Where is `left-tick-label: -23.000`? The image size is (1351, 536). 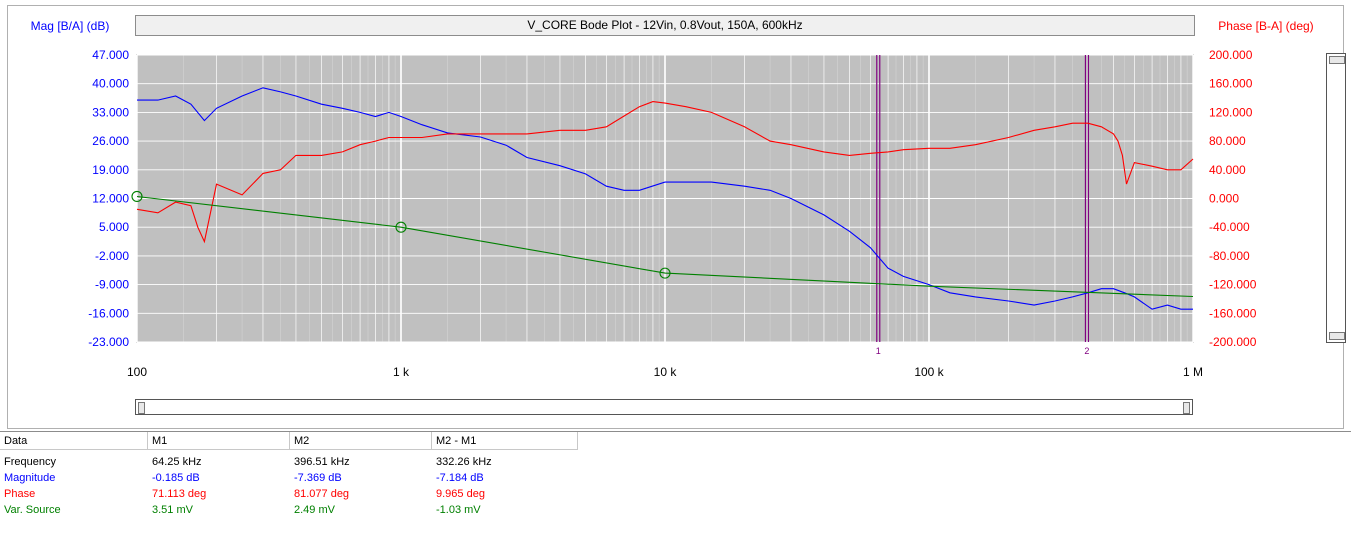
left-tick-label: -23.000 is located at coordinates (108, 342).